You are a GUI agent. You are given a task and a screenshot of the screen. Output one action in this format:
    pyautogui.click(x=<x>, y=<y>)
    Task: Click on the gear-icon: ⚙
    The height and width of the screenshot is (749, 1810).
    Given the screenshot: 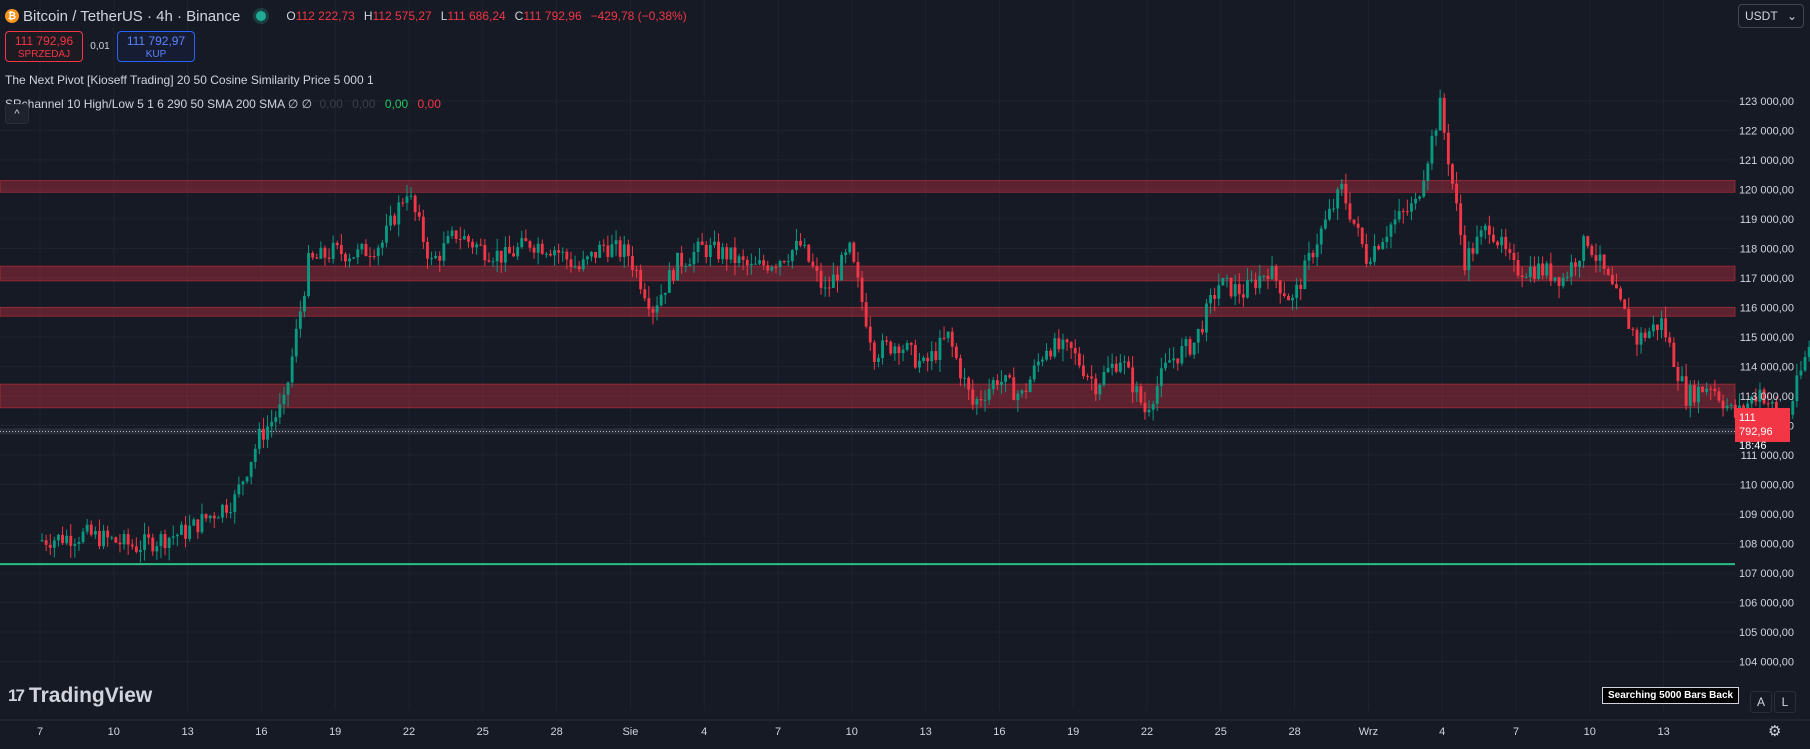 What is the action you would take?
    pyautogui.click(x=1775, y=731)
    